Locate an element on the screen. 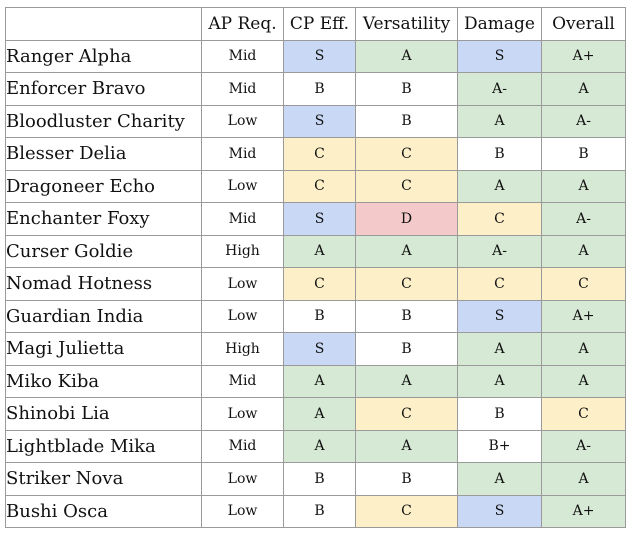  damage-cell: B+ is located at coordinates (499, 446).